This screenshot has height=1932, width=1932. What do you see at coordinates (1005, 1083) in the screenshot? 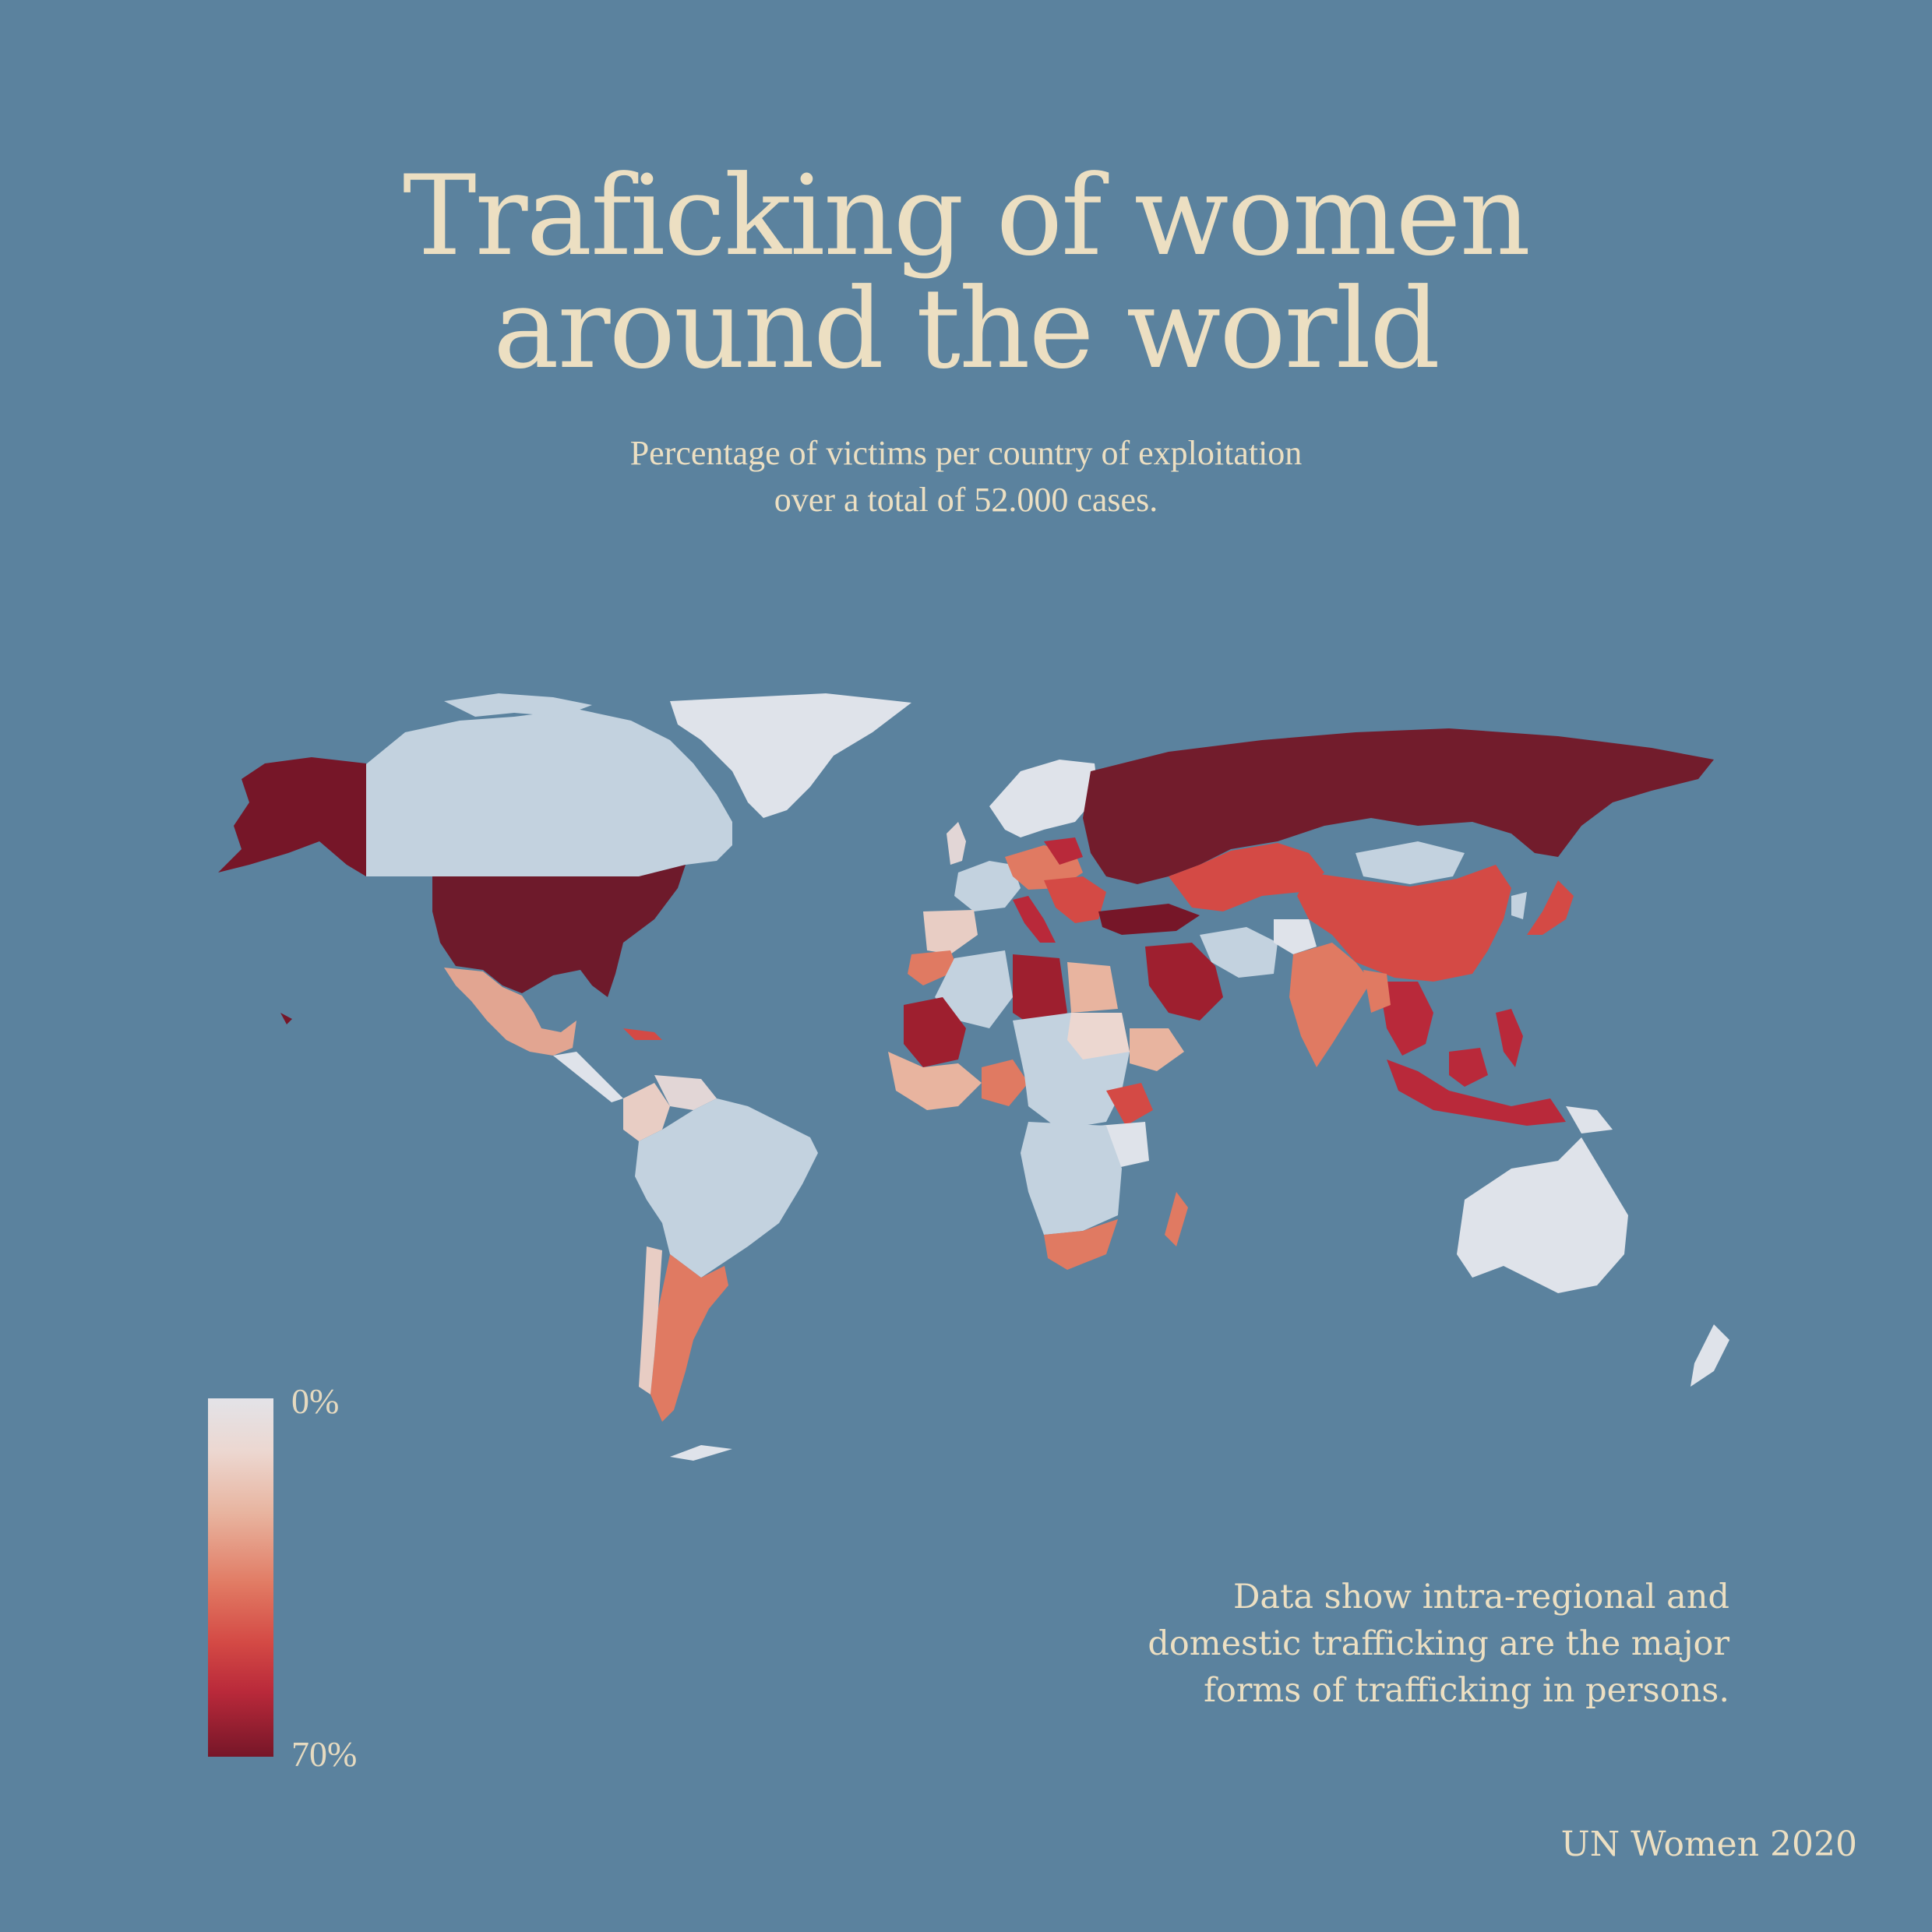
I see `region-nigeria` at bounding box center [1005, 1083].